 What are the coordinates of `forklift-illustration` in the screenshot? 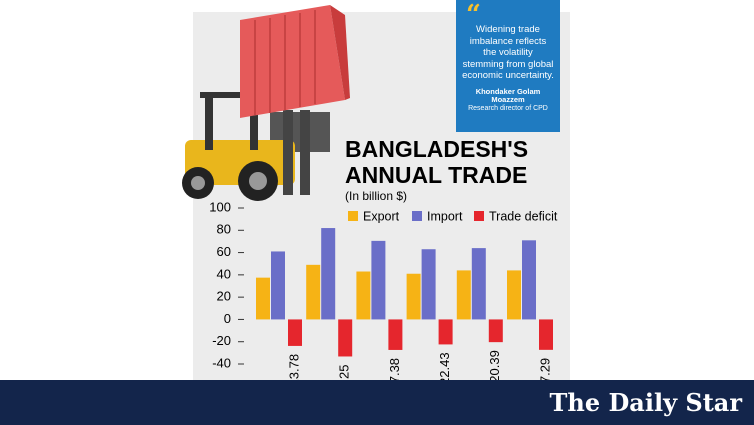 It's located at (266, 103).